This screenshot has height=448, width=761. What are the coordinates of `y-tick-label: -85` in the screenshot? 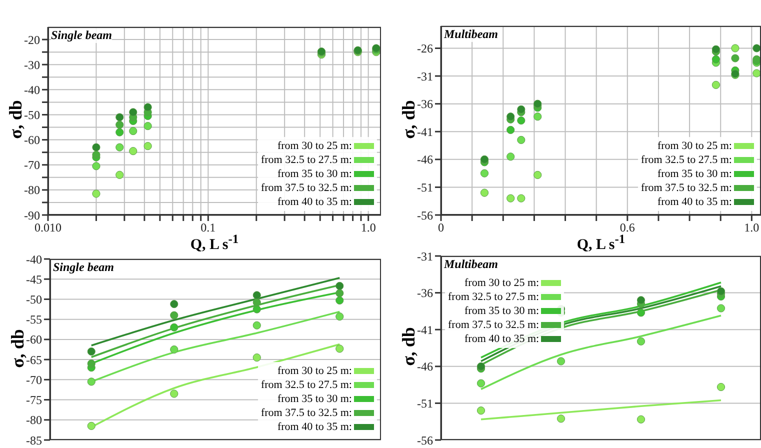 It's located at (34, 440).